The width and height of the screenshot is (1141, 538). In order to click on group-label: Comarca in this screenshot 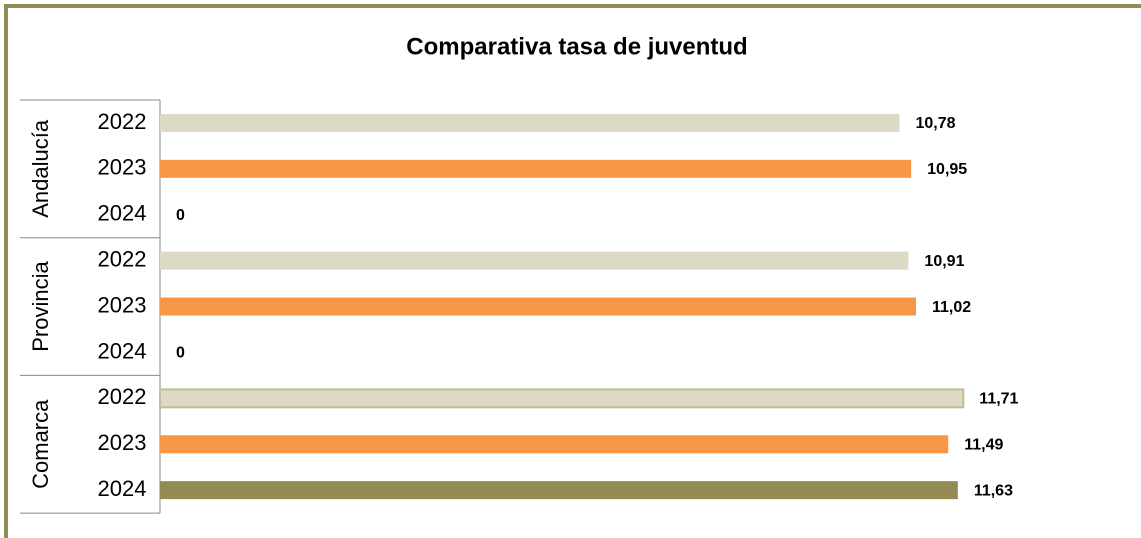, I will do `click(40, 444)`.